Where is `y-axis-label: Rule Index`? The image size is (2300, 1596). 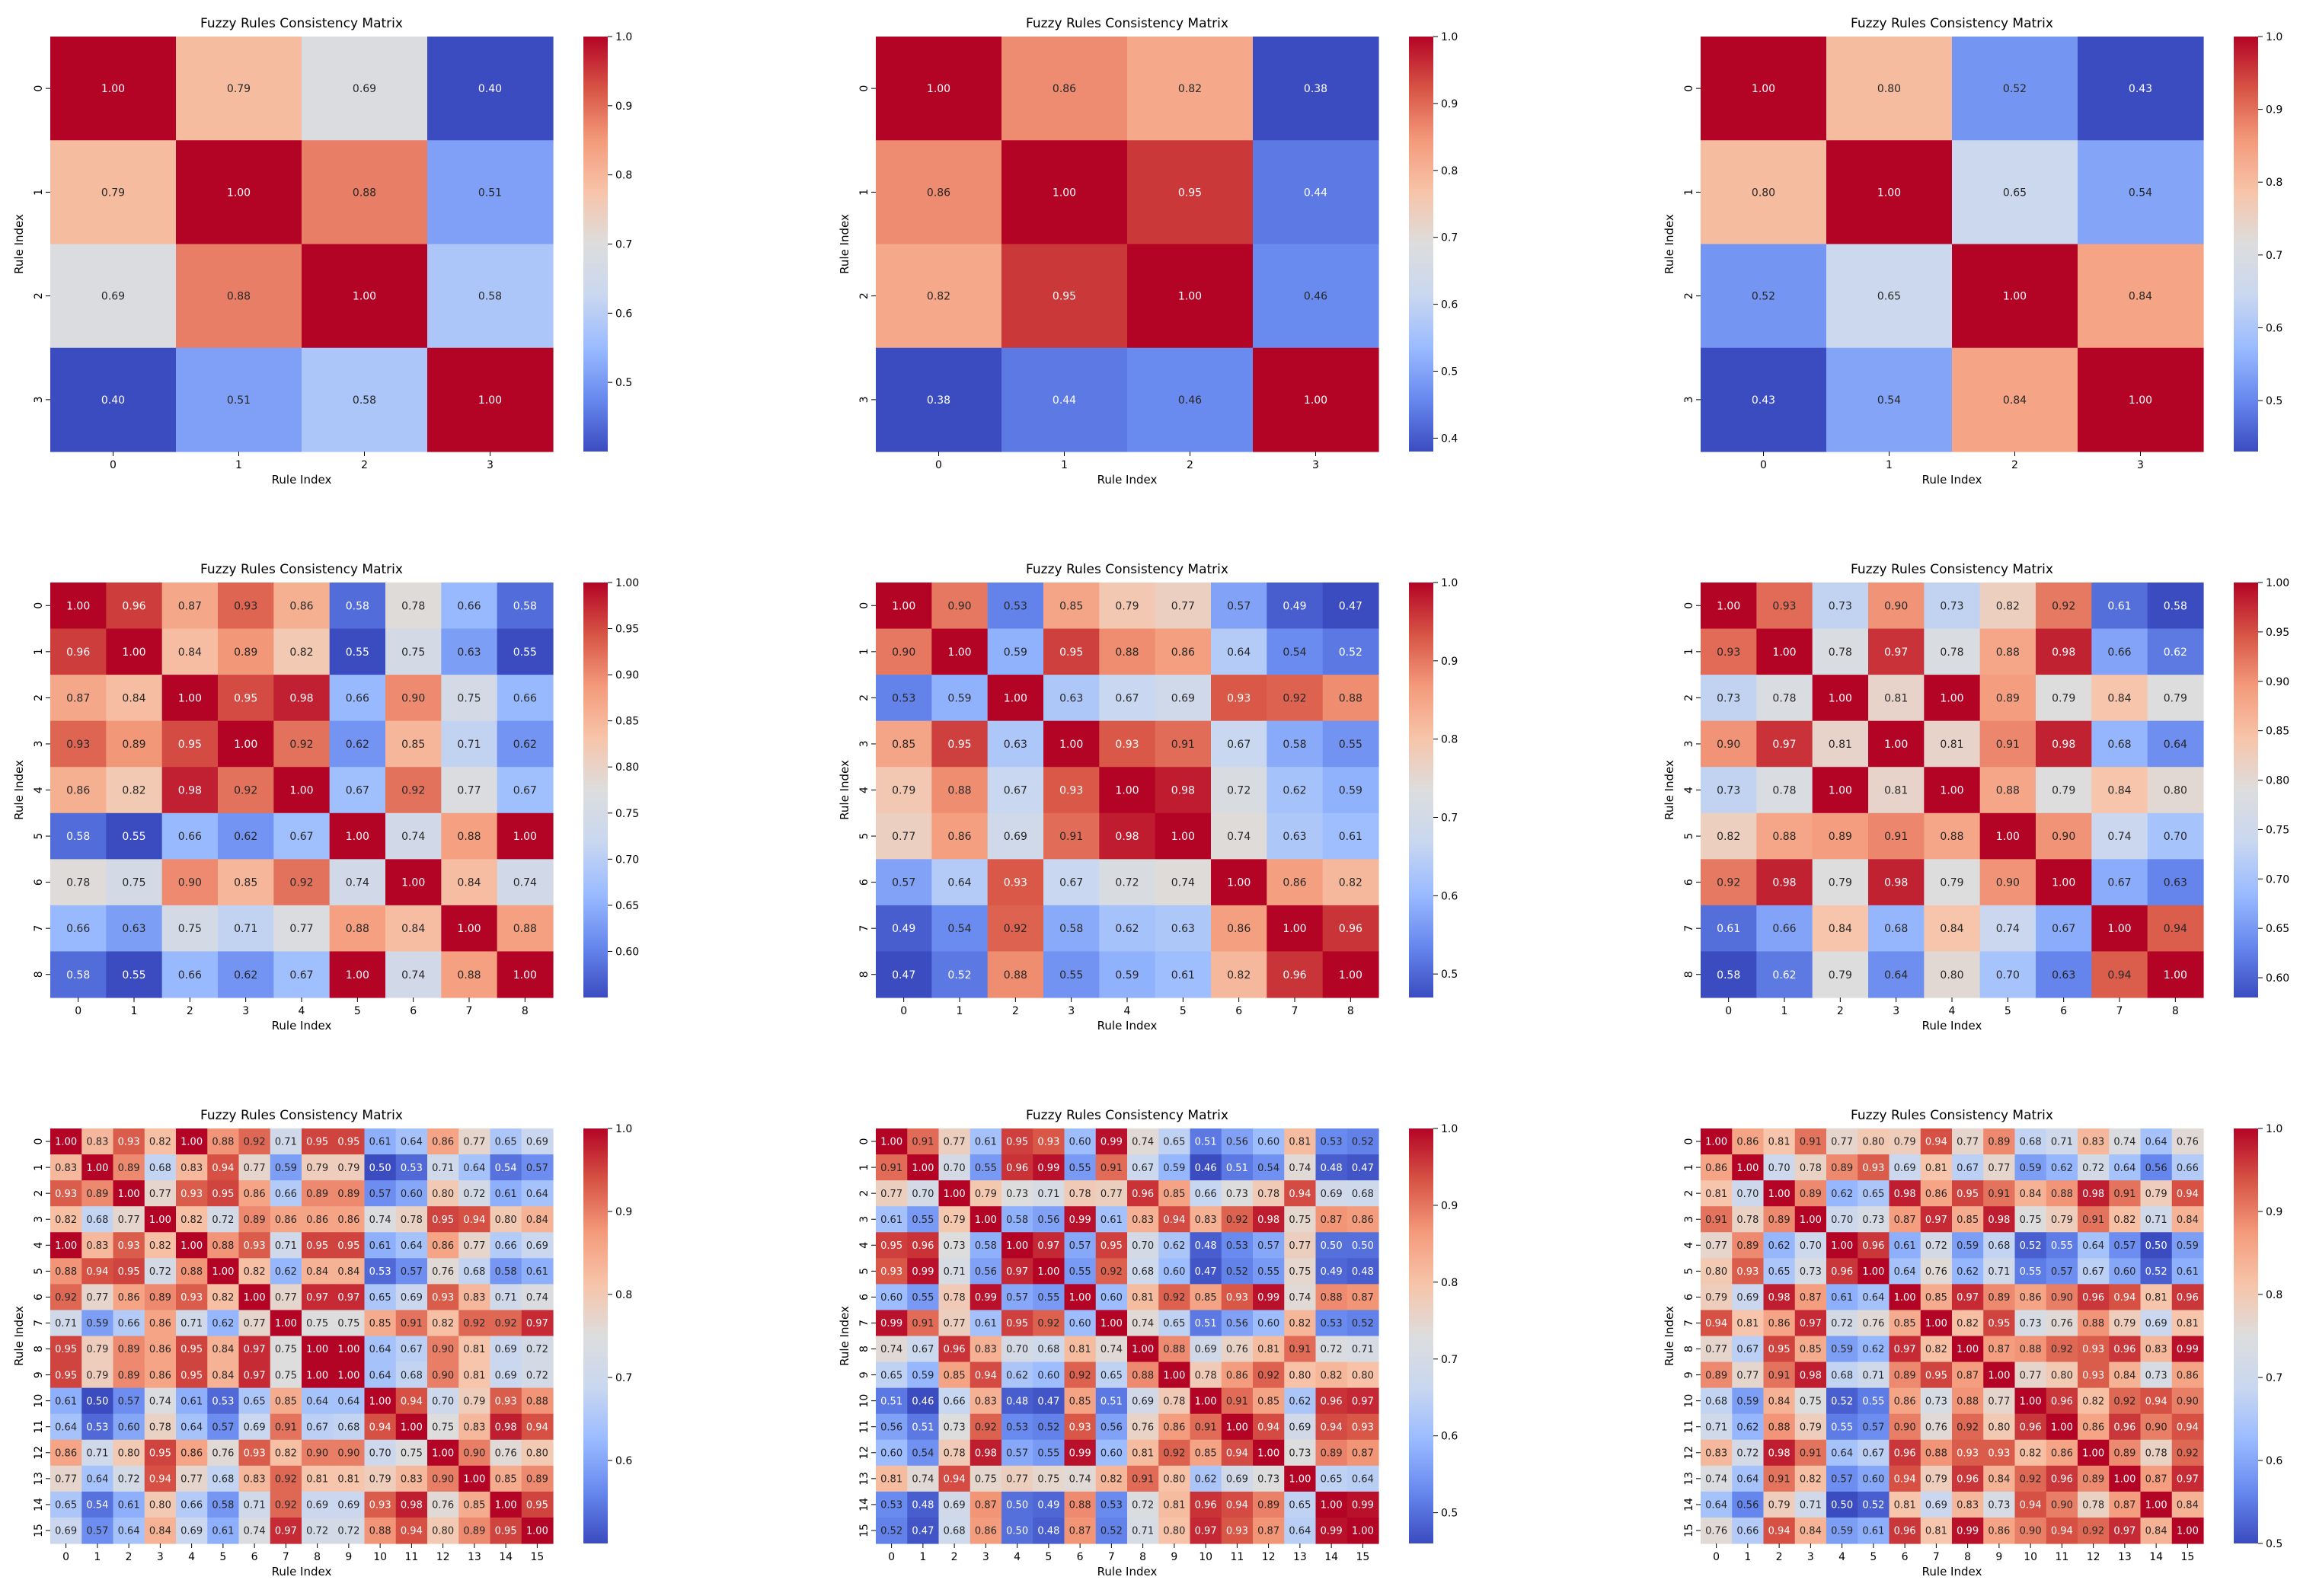
y-axis-label: Rule Index is located at coordinates (1669, 790).